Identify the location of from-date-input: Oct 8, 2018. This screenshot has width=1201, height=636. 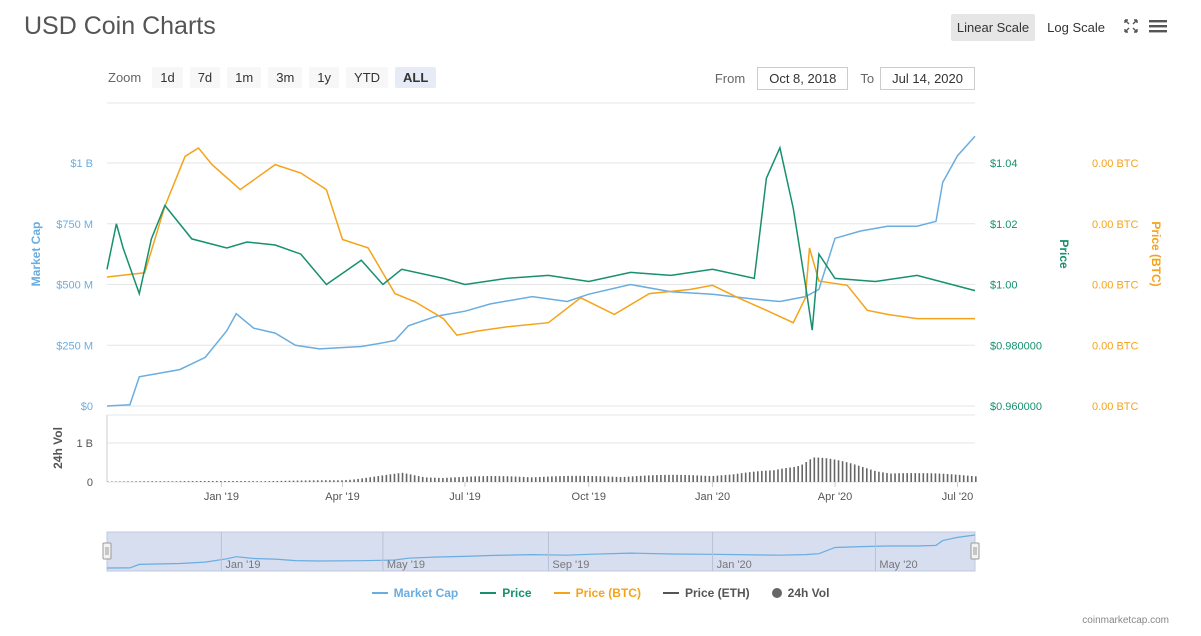
(803, 78).